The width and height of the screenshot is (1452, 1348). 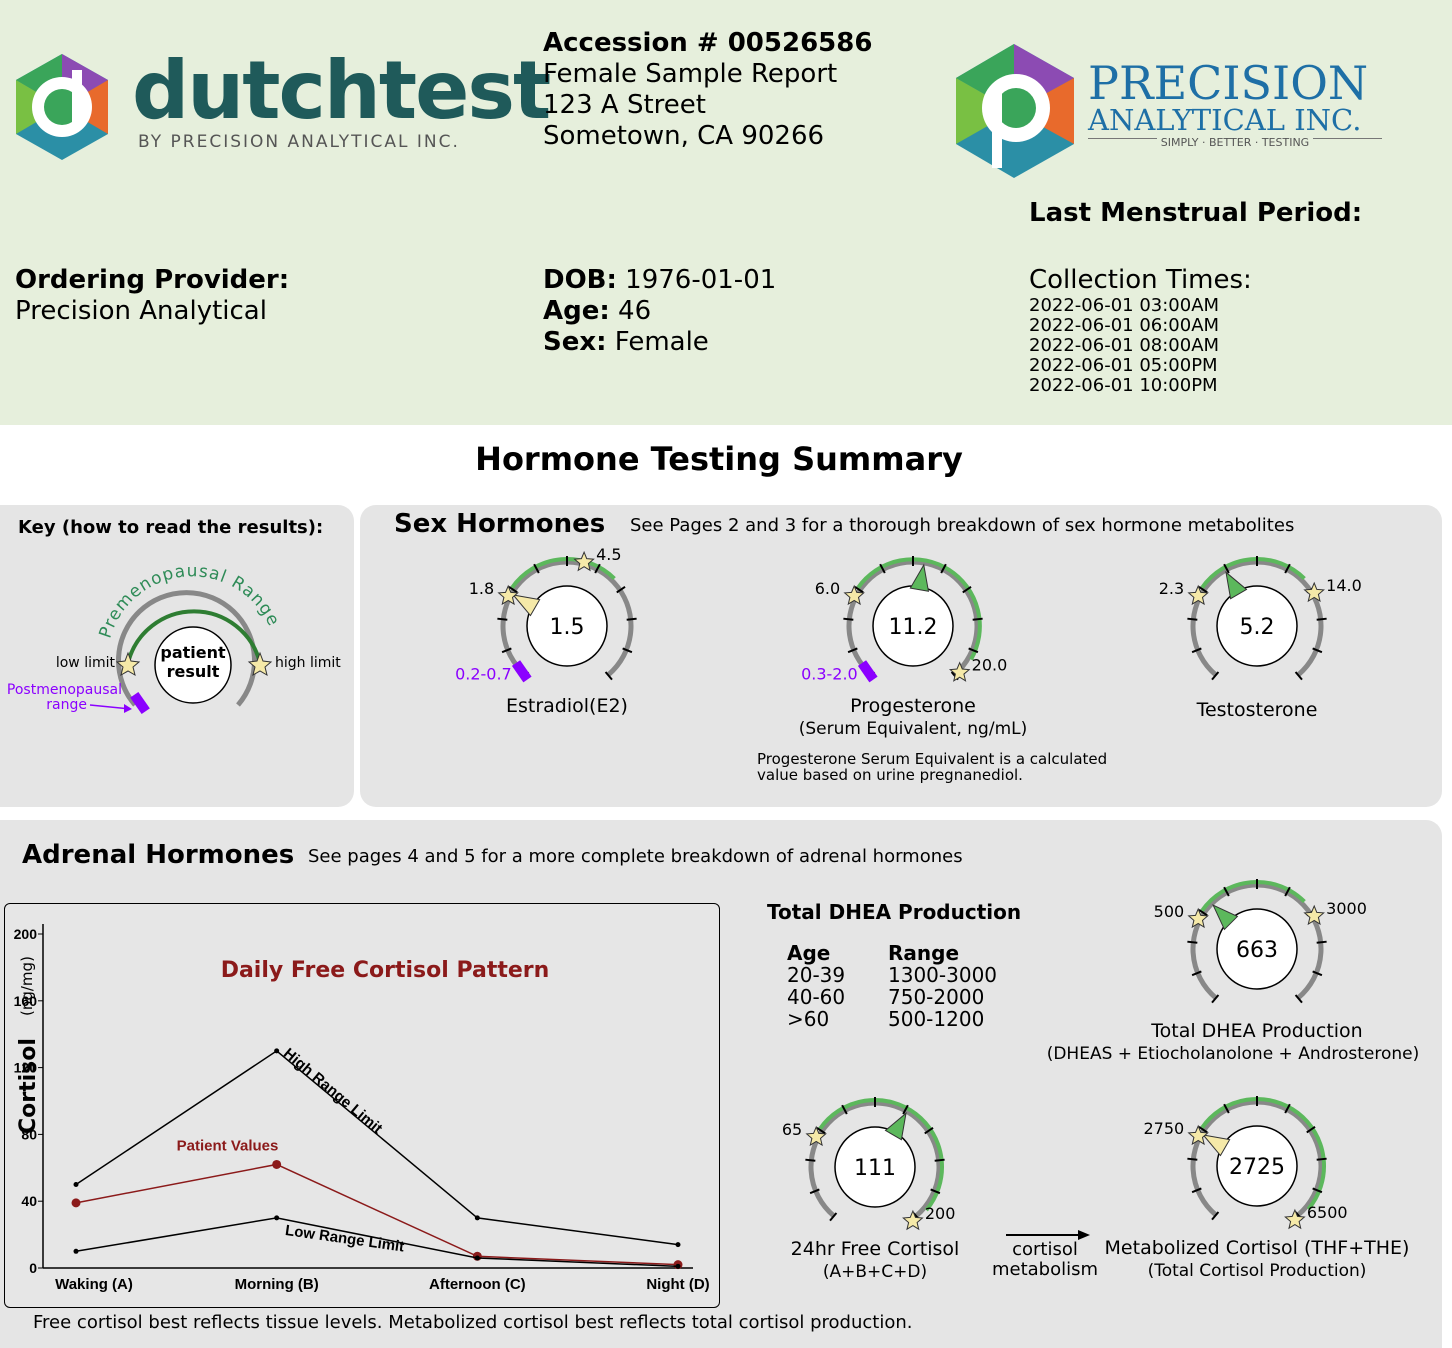 What do you see at coordinates (659, 311) in the screenshot?
I see `demographics-block: DOB: 1976-01-01 Age: 46 Sex: Female` at bounding box center [659, 311].